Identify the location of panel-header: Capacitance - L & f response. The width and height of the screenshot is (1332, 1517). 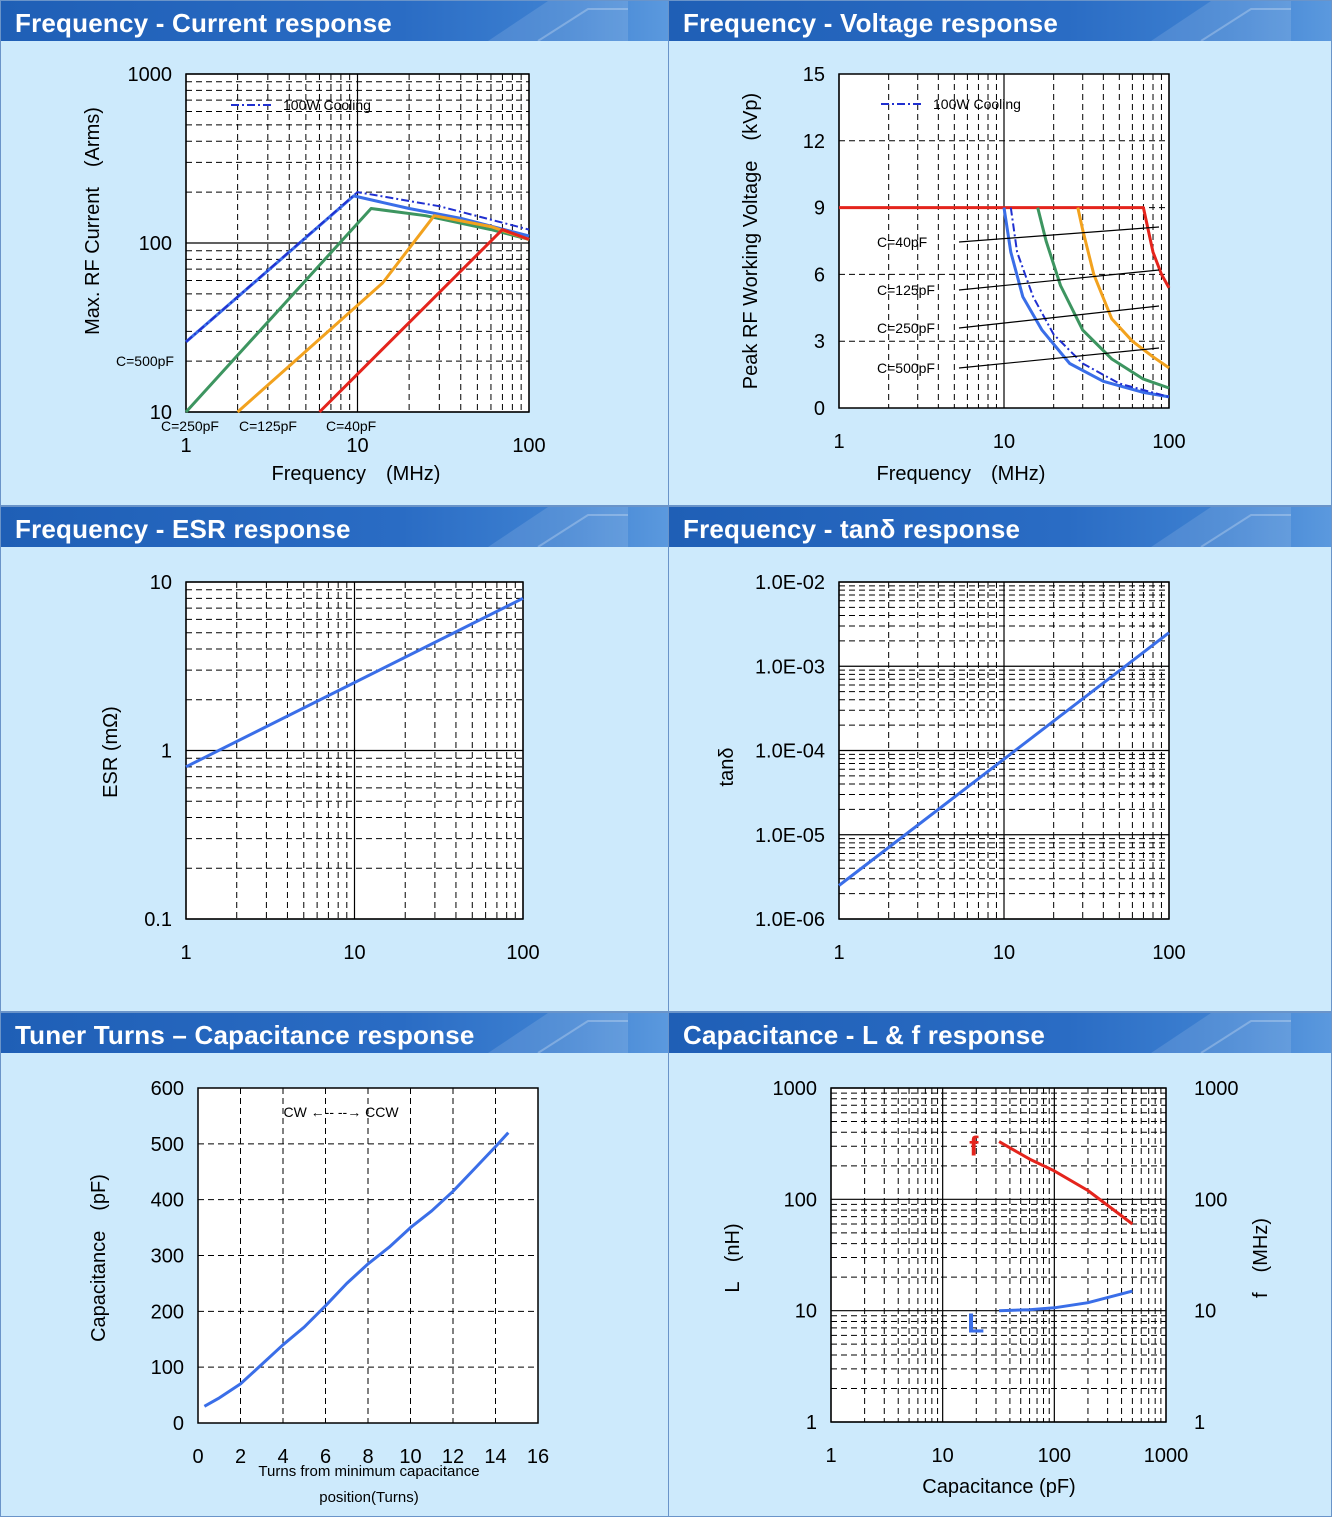
(1000, 1033).